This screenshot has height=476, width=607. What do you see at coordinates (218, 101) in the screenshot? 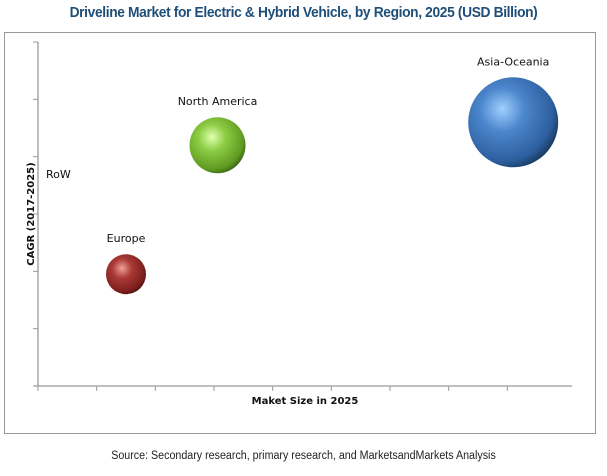
I see `bubble-label-north-america: North America` at bounding box center [218, 101].